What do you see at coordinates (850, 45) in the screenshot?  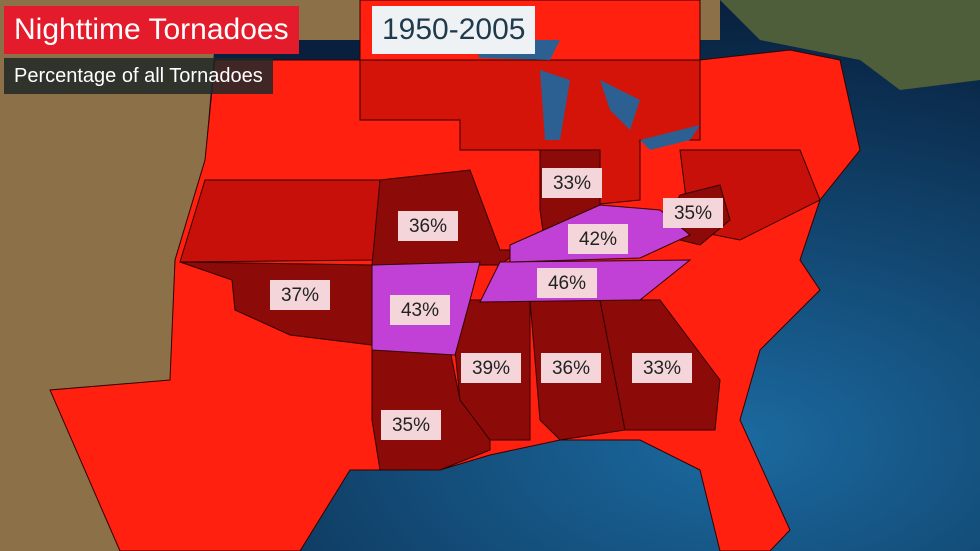 I see `canada-land` at bounding box center [850, 45].